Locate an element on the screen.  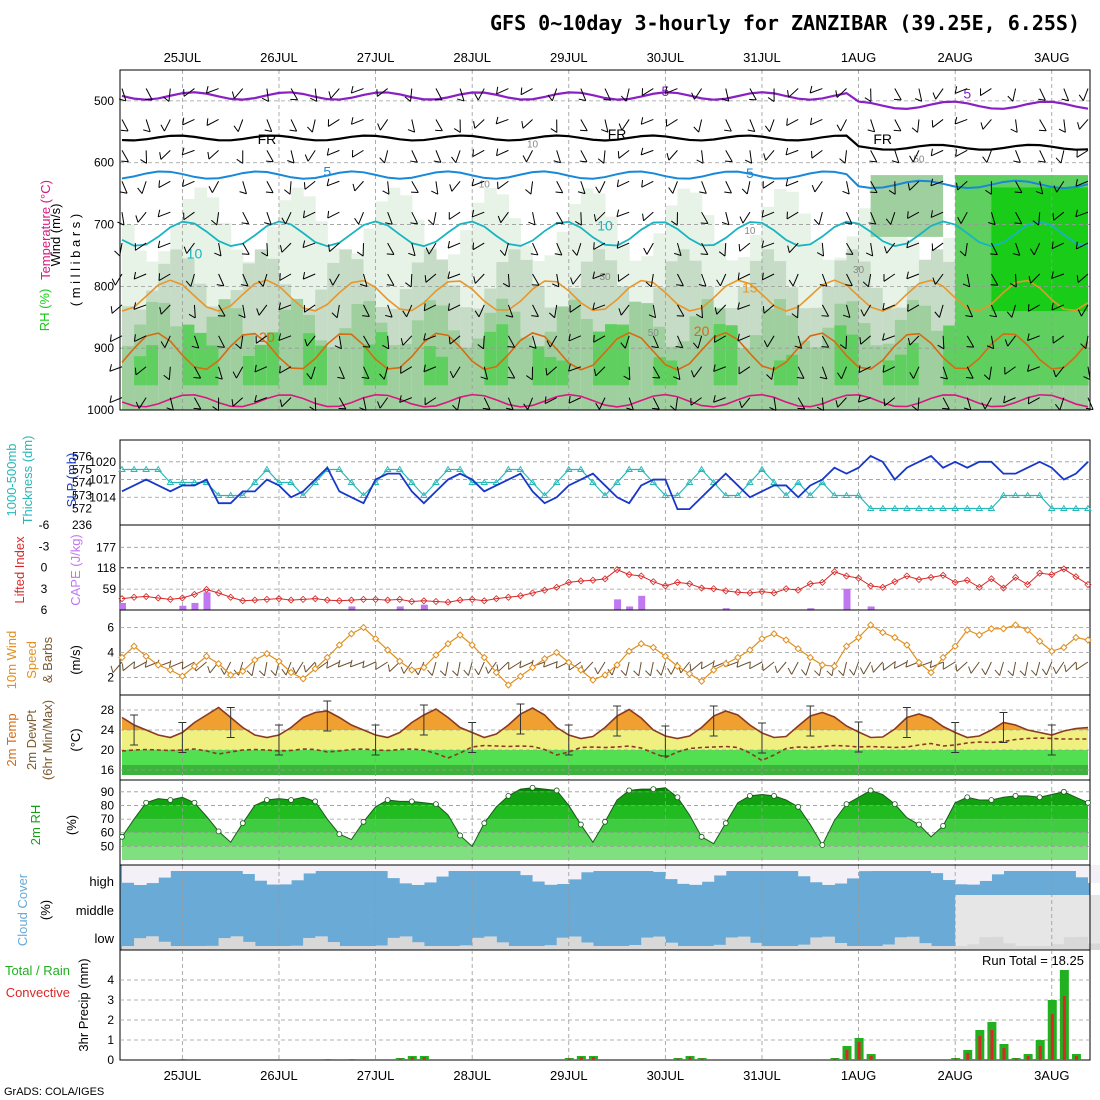
contour-label-6: 5 is located at coordinates (750, 173).